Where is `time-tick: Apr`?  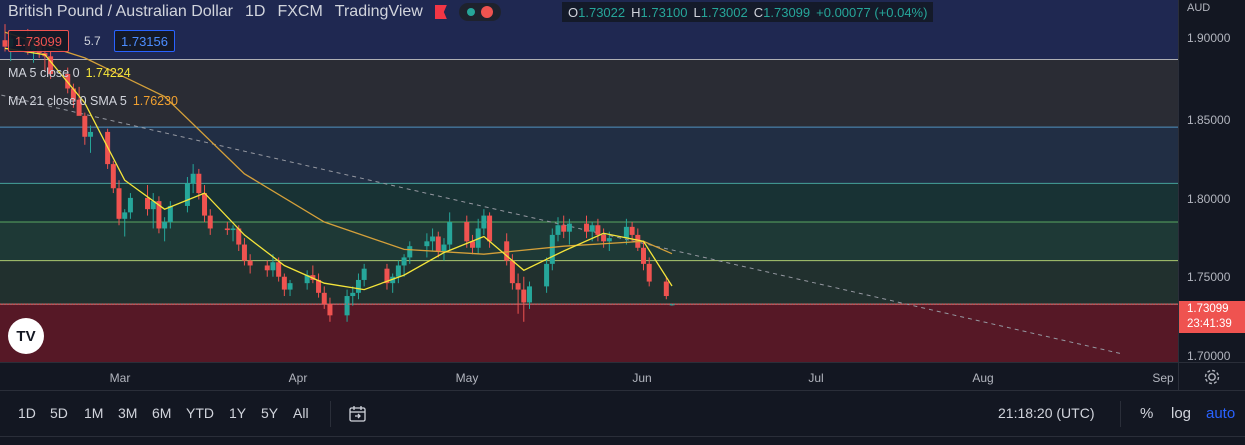
time-tick: Apr is located at coordinates (298, 378).